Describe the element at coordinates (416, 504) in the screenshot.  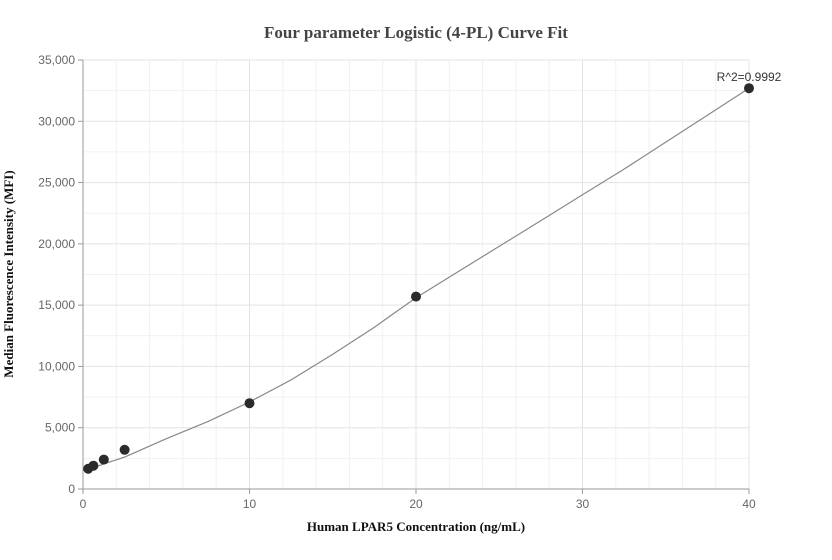
I see `x-tick-label: 20` at that location.